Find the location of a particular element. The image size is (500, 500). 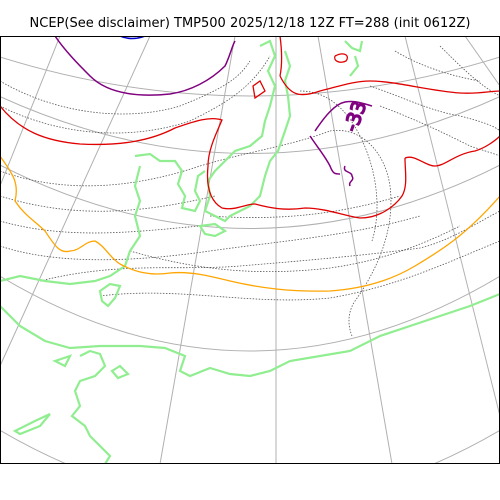

isotherm-red-small is located at coordinates (341, 58).